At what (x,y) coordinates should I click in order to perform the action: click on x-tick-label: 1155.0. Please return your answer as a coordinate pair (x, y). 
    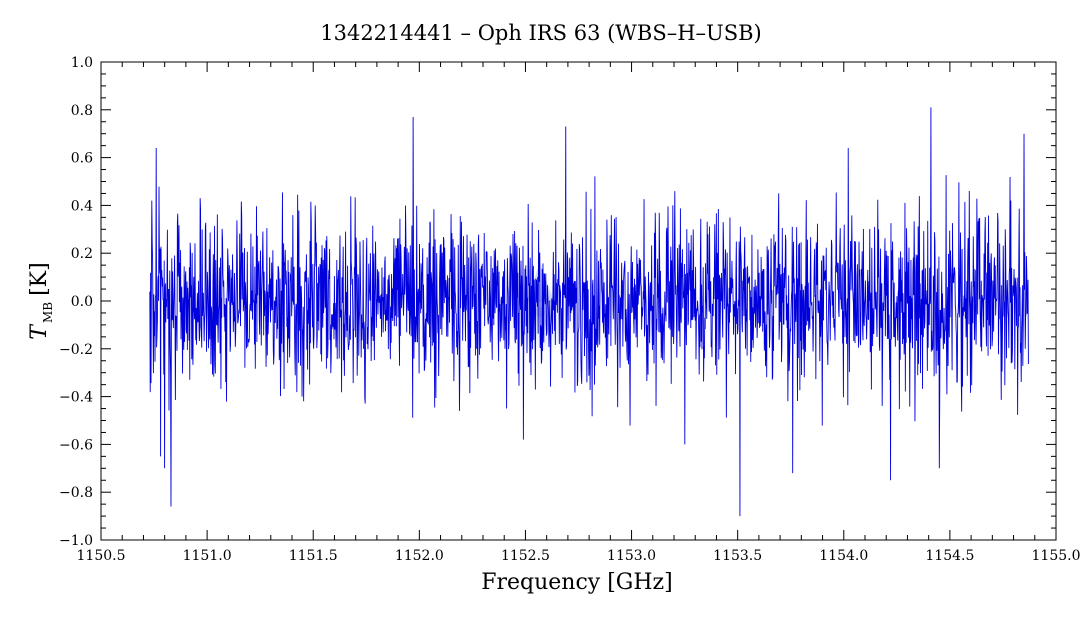
    Looking at the image, I should click on (1056, 556).